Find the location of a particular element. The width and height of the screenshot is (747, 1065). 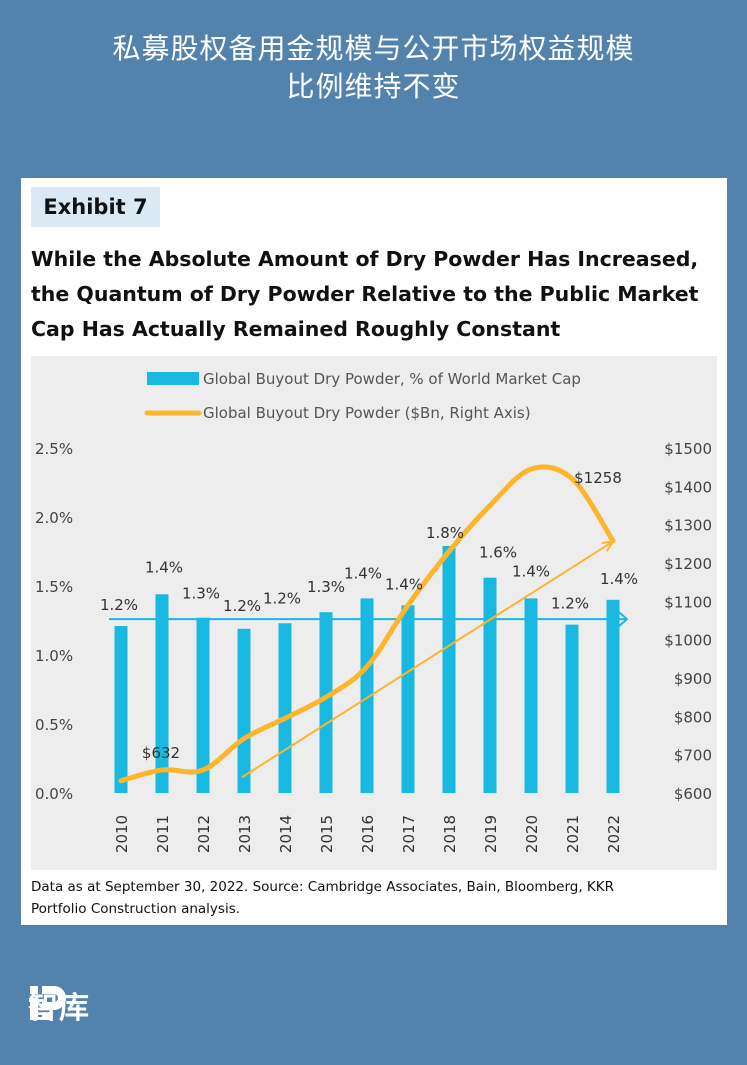

right-axis-tick-label: $1300 is located at coordinates (688, 526).